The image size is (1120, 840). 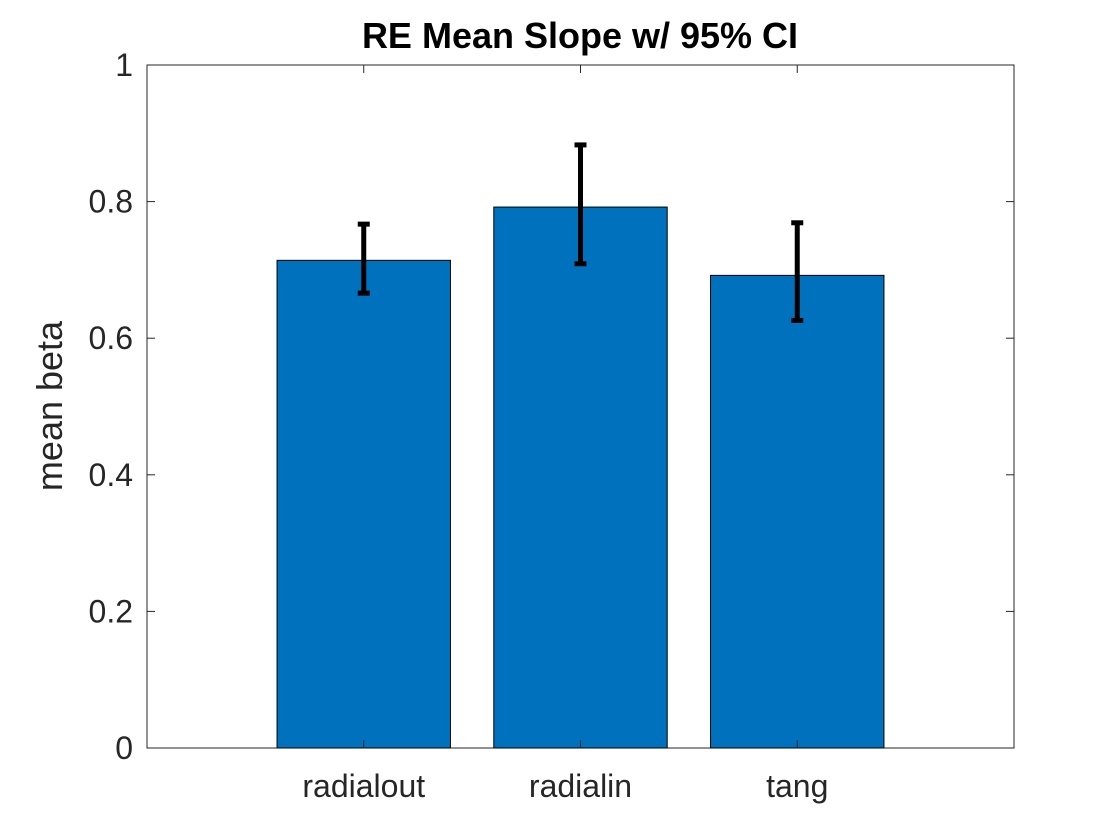 I want to click on x-tick-label-radialin: radialin, so click(x=580, y=786).